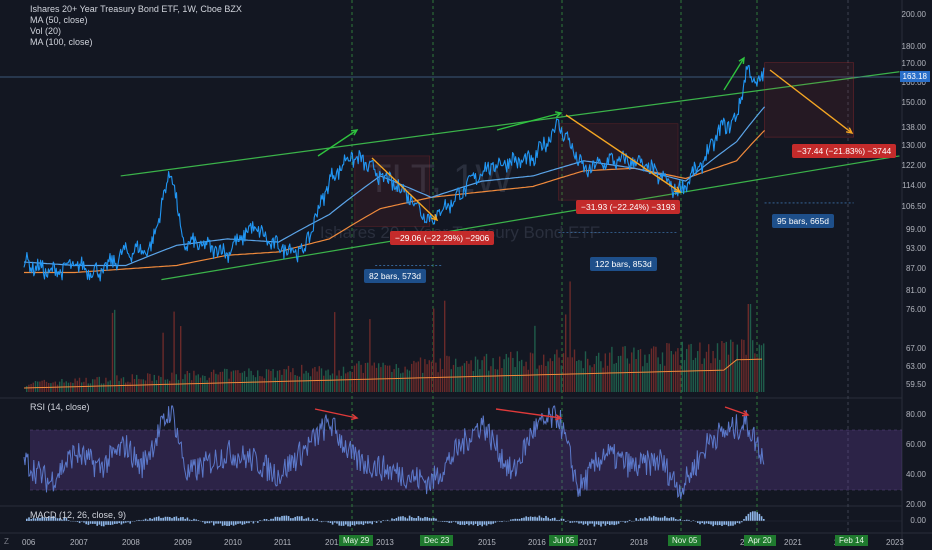 The image size is (932, 550). What do you see at coordinates (623, 264) in the screenshot?
I see `bars-annotation-2: 122 bars, 853d` at bounding box center [623, 264].